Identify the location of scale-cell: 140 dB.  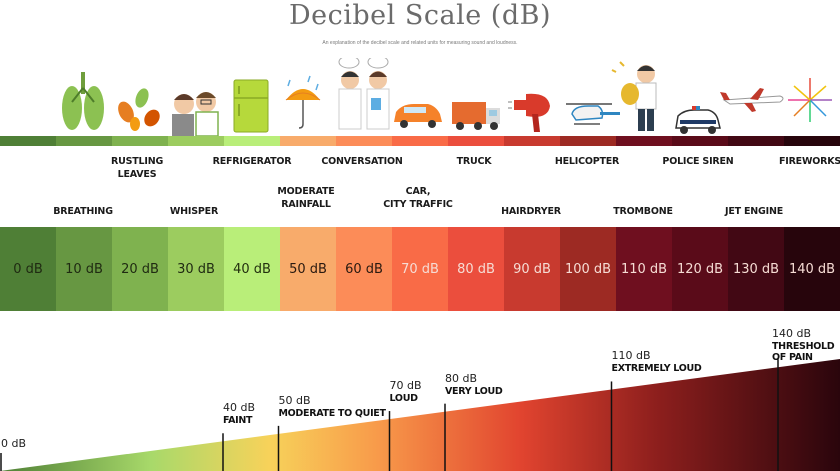
(812, 269).